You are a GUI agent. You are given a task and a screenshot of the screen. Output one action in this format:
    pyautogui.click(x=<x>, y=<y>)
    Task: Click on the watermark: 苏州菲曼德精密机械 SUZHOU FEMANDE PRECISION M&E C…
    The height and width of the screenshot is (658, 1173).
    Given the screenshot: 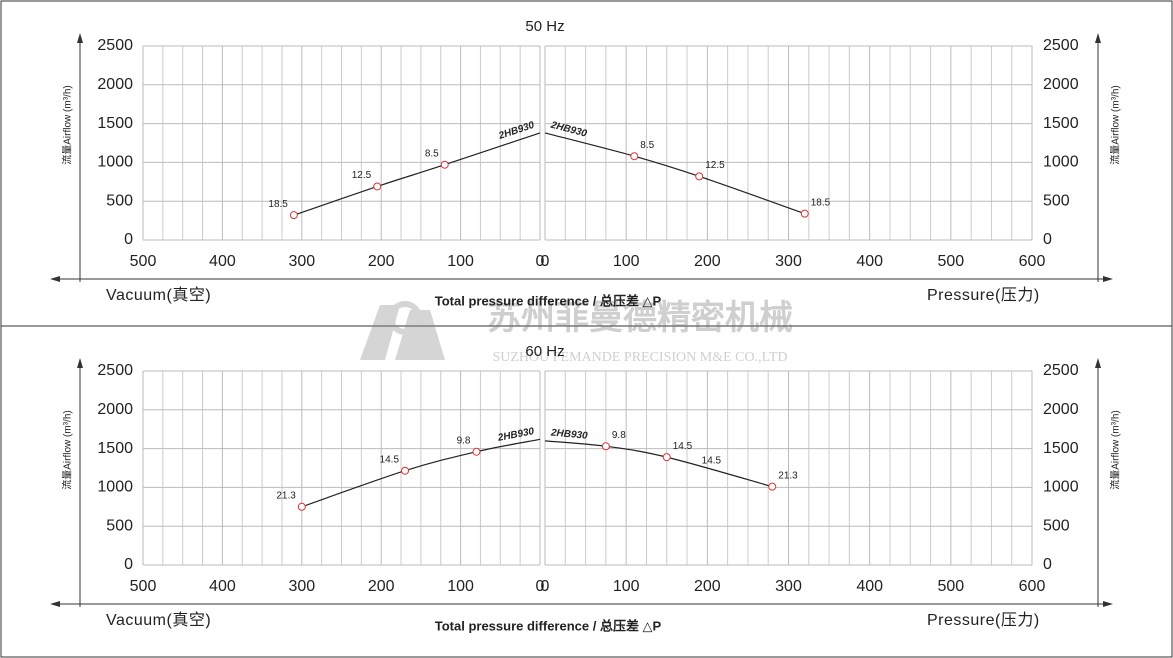 What is the action you would take?
    pyautogui.click(x=576, y=331)
    